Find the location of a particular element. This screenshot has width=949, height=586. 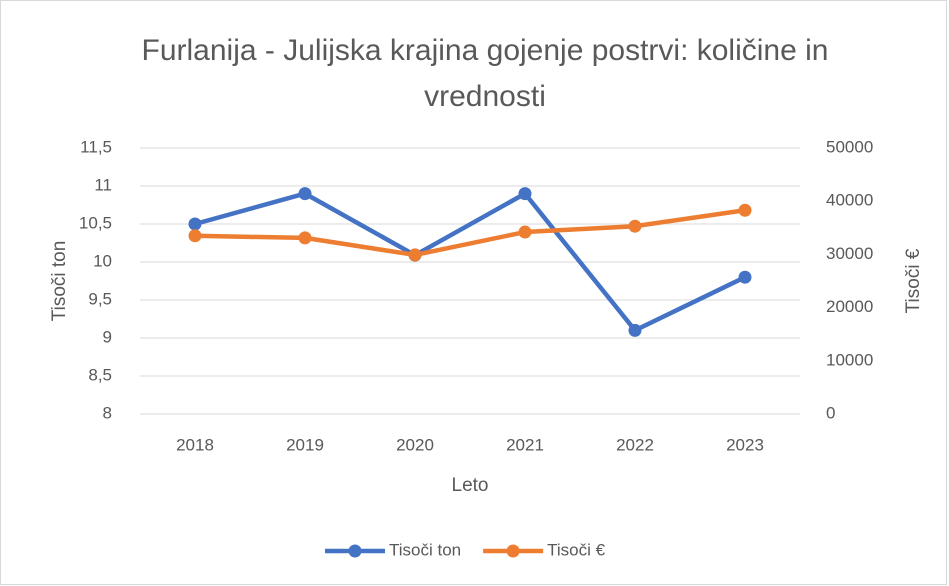

x-tick-label: 2020 is located at coordinates (415, 444).